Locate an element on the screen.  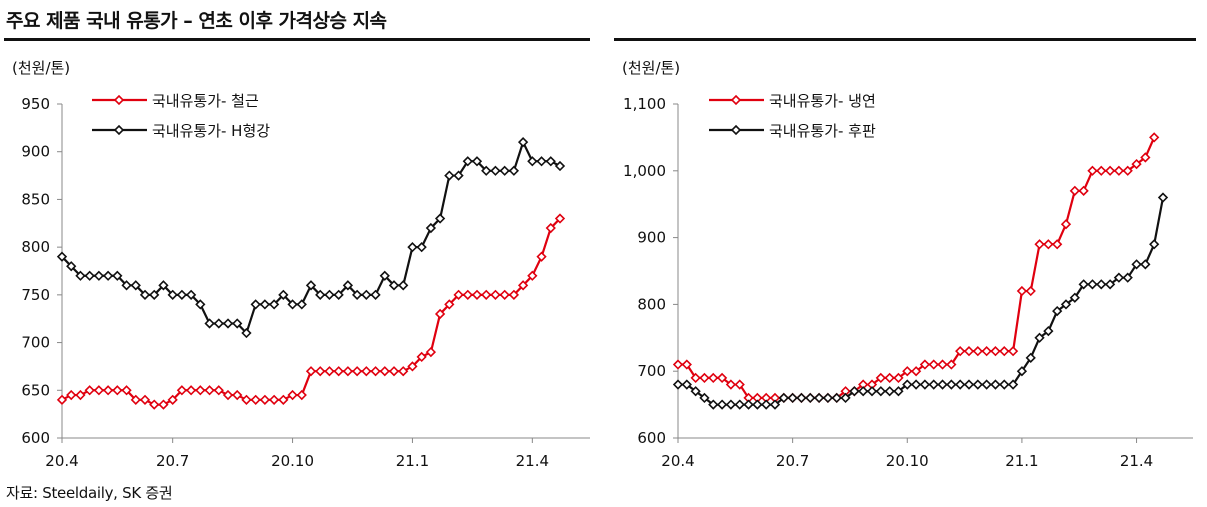
y-tick-label: 900 is located at coordinates (651, 238).